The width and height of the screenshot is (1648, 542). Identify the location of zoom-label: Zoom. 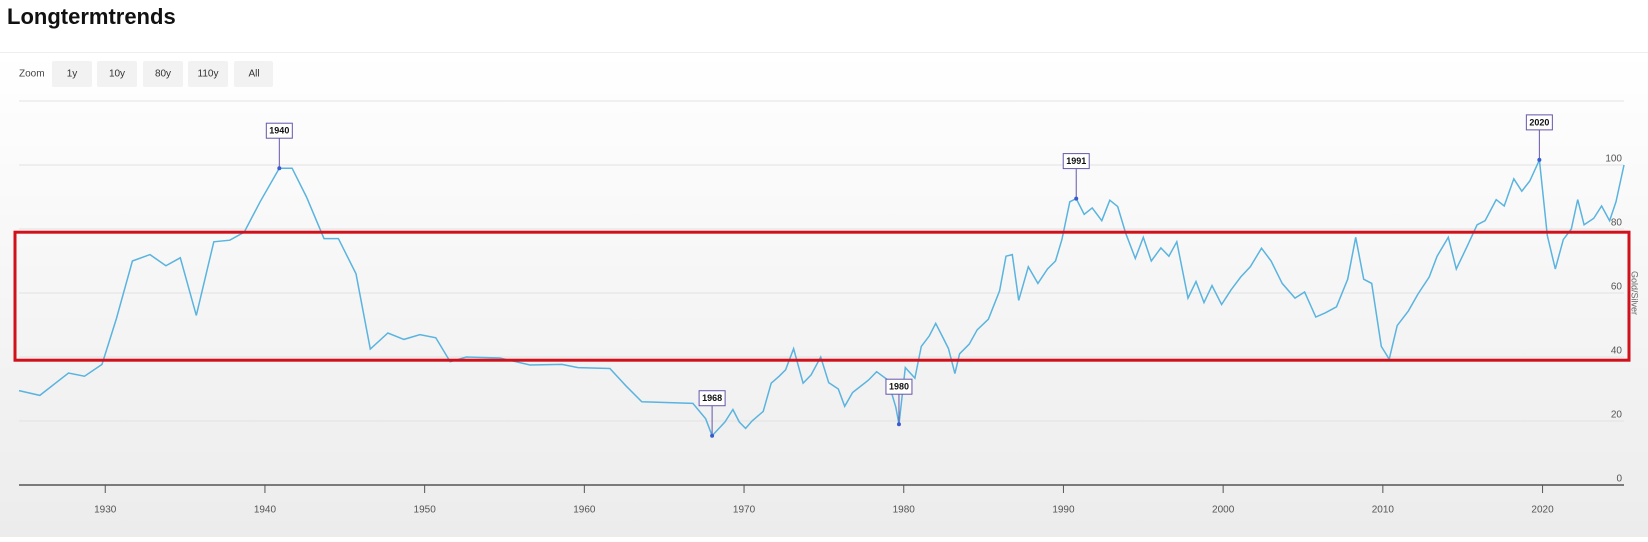
(32, 74).